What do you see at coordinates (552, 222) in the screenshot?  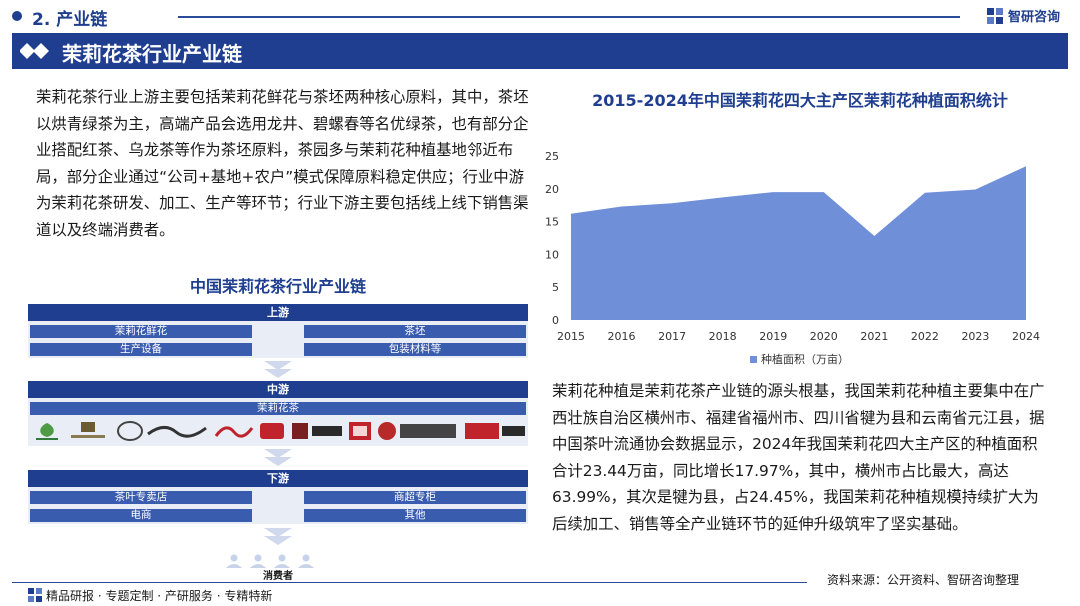 I see `y-tick-label: 15` at bounding box center [552, 222].